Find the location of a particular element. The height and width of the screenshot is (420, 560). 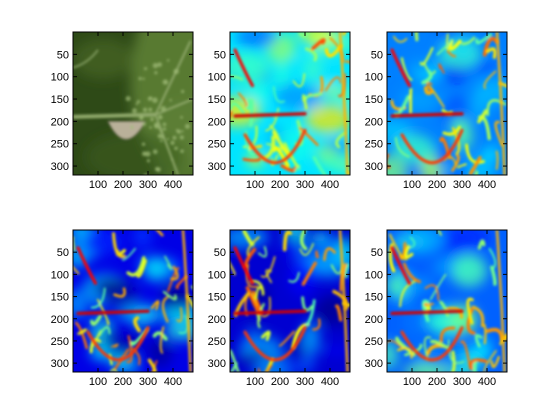

panel-top-left: 100 200 300 400 50 100 150 200 250 300 is located at coordinates (122, 111).